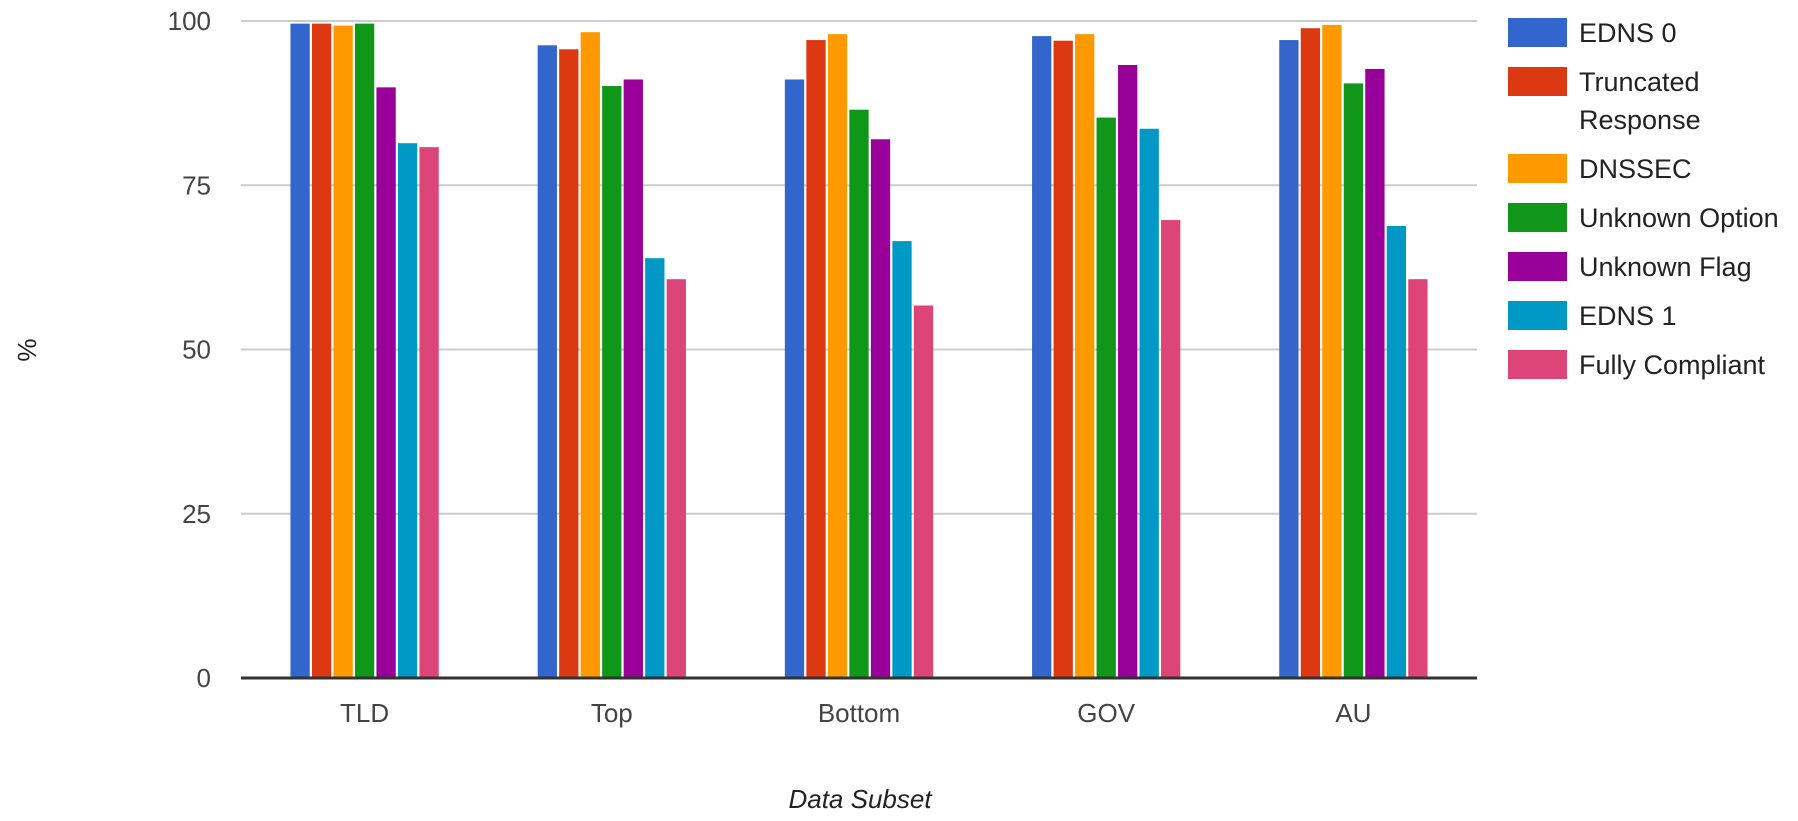  I want to click on y-axis-ticks: 0 25 50 75 100, so click(189, 349).